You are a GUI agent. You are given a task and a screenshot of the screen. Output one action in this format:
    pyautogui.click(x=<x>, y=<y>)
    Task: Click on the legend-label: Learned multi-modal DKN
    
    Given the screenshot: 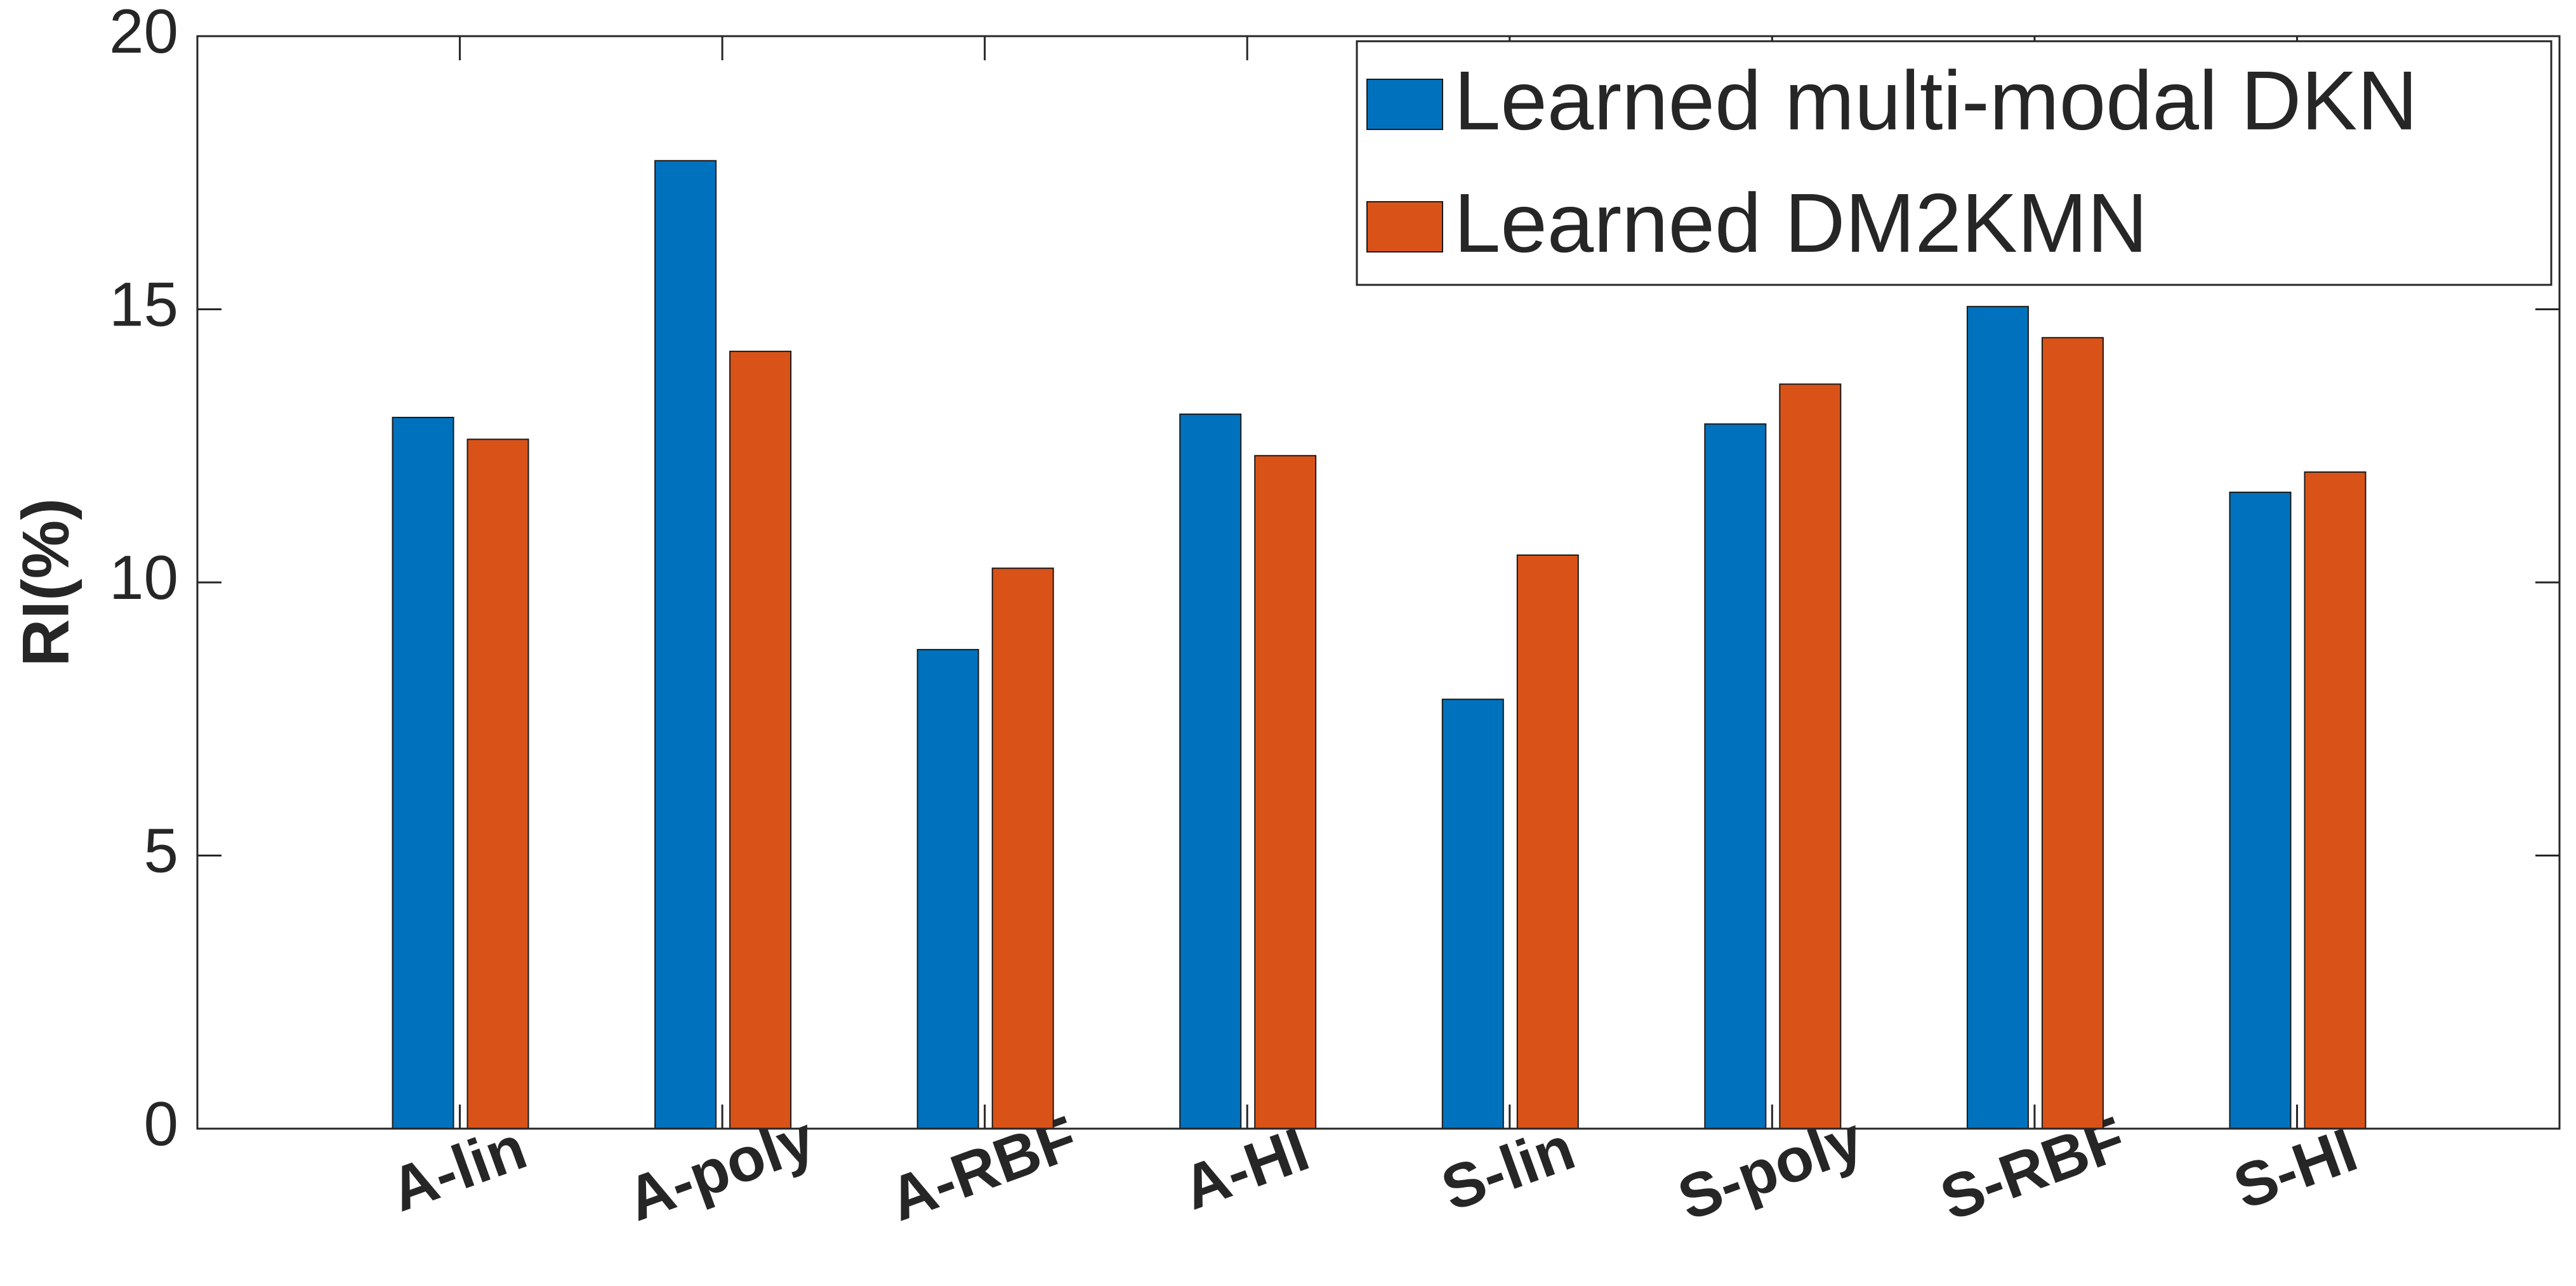 What is the action you would take?
    pyautogui.click(x=1936, y=100)
    